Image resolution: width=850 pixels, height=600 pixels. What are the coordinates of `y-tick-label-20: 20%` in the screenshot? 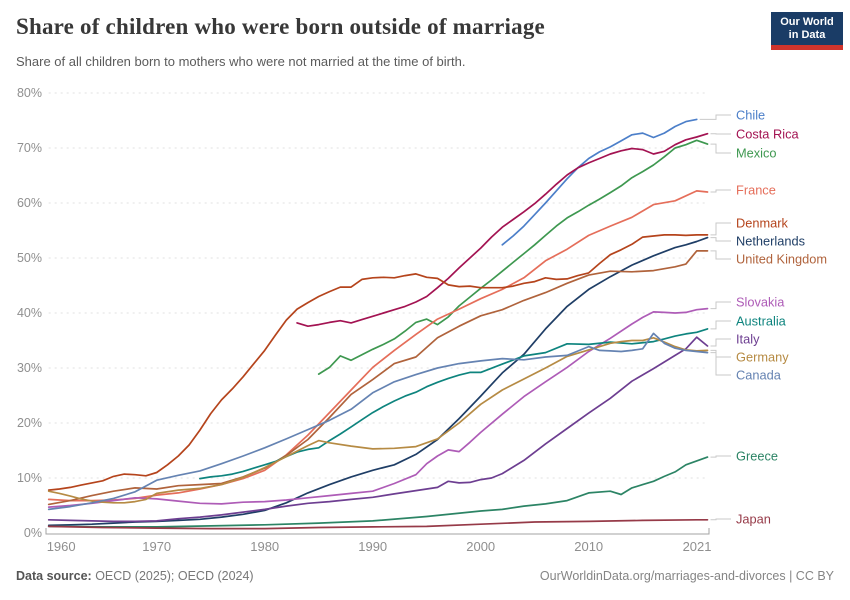 It's located at (29, 423).